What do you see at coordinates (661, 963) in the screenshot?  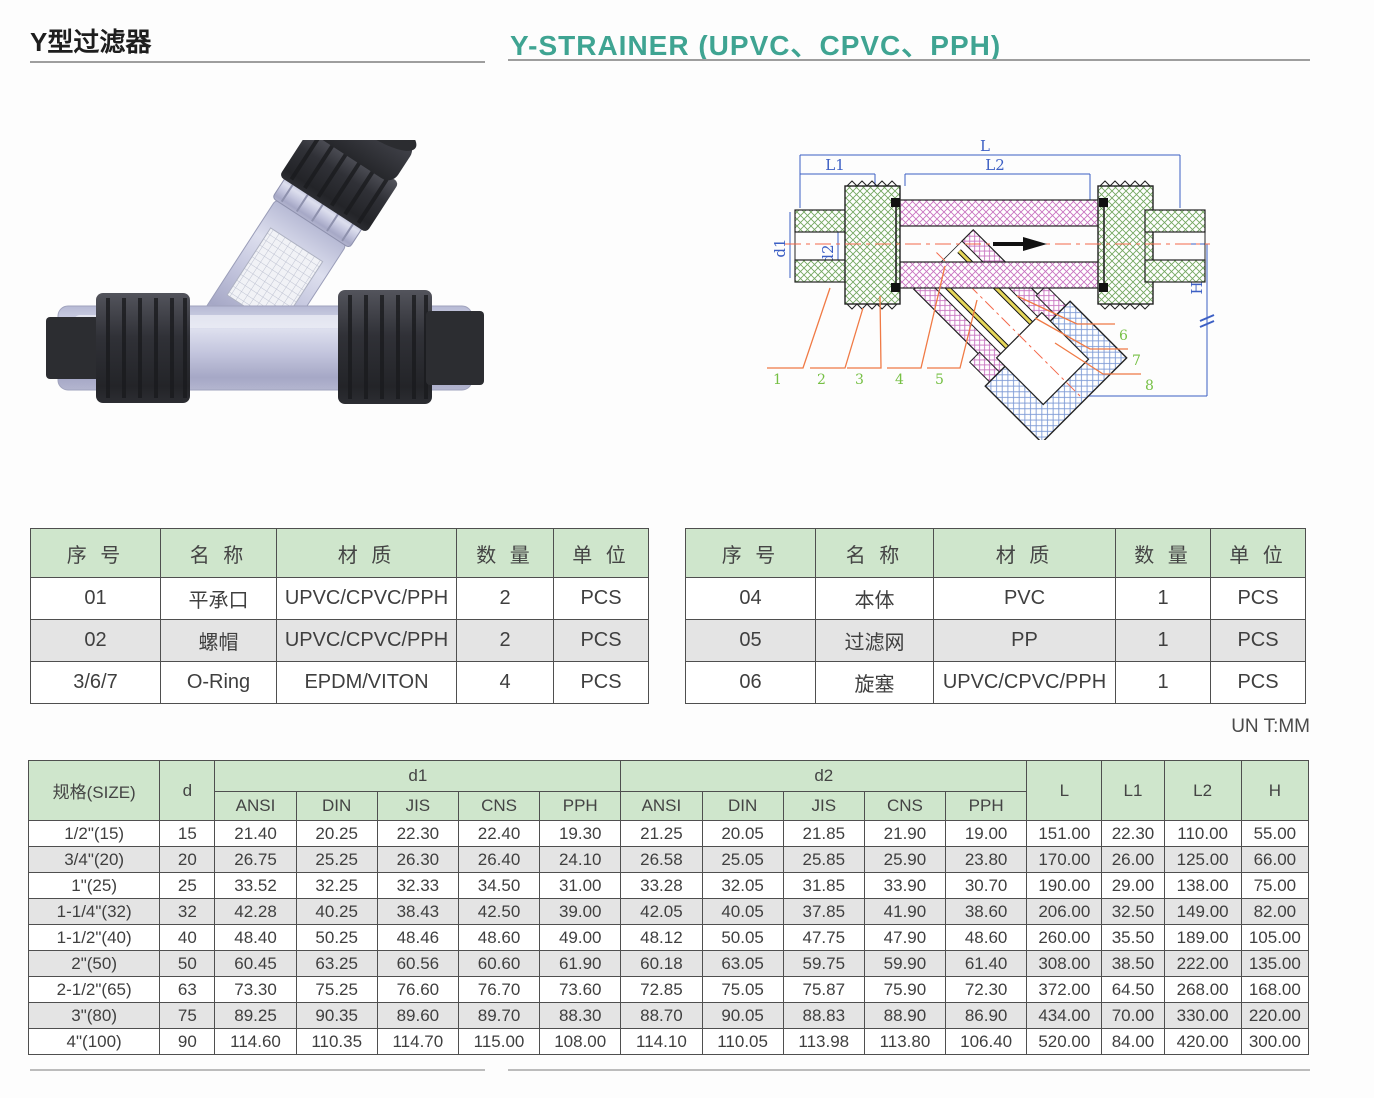 I see `table-cell: 60.18` at bounding box center [661, 963].